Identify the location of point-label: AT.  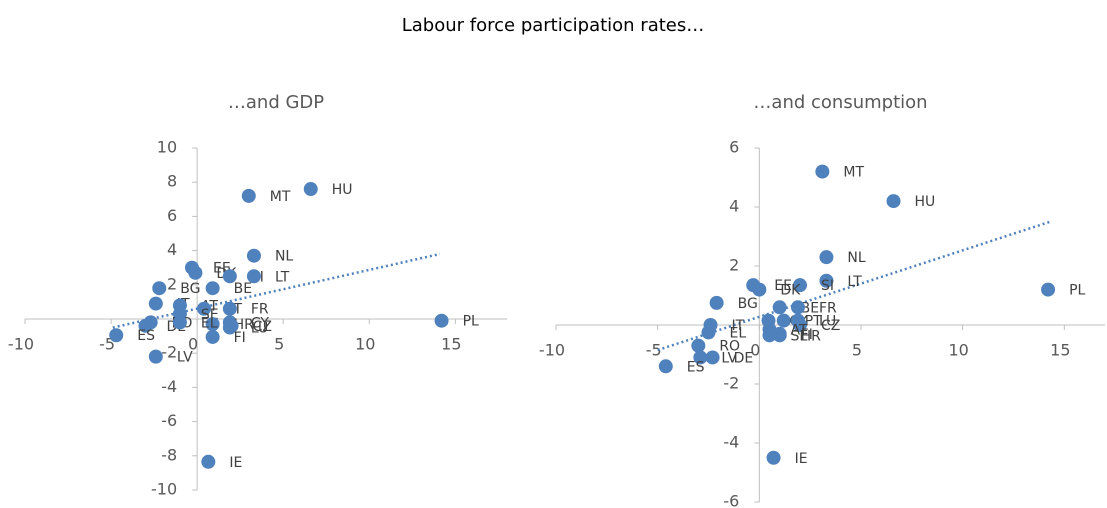
(799, 330).